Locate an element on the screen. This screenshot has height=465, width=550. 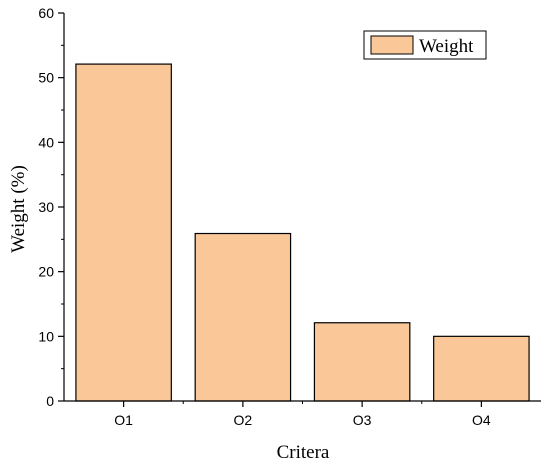
y-tick-label: 50 is located at coordinates (46, 78).